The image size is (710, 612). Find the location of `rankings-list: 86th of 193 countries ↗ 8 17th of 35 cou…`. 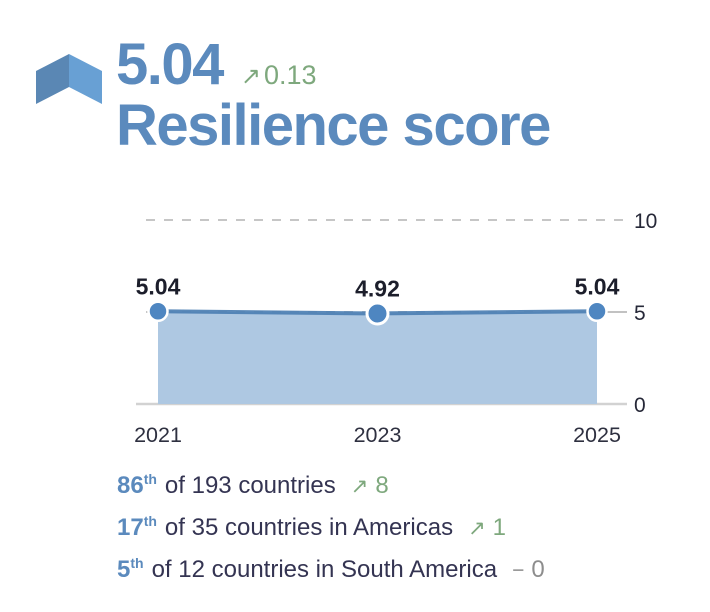

rankings-list: 86th of 193 countries ↗ 8 17th of 35 cou… is located at coordinates (331, 534).